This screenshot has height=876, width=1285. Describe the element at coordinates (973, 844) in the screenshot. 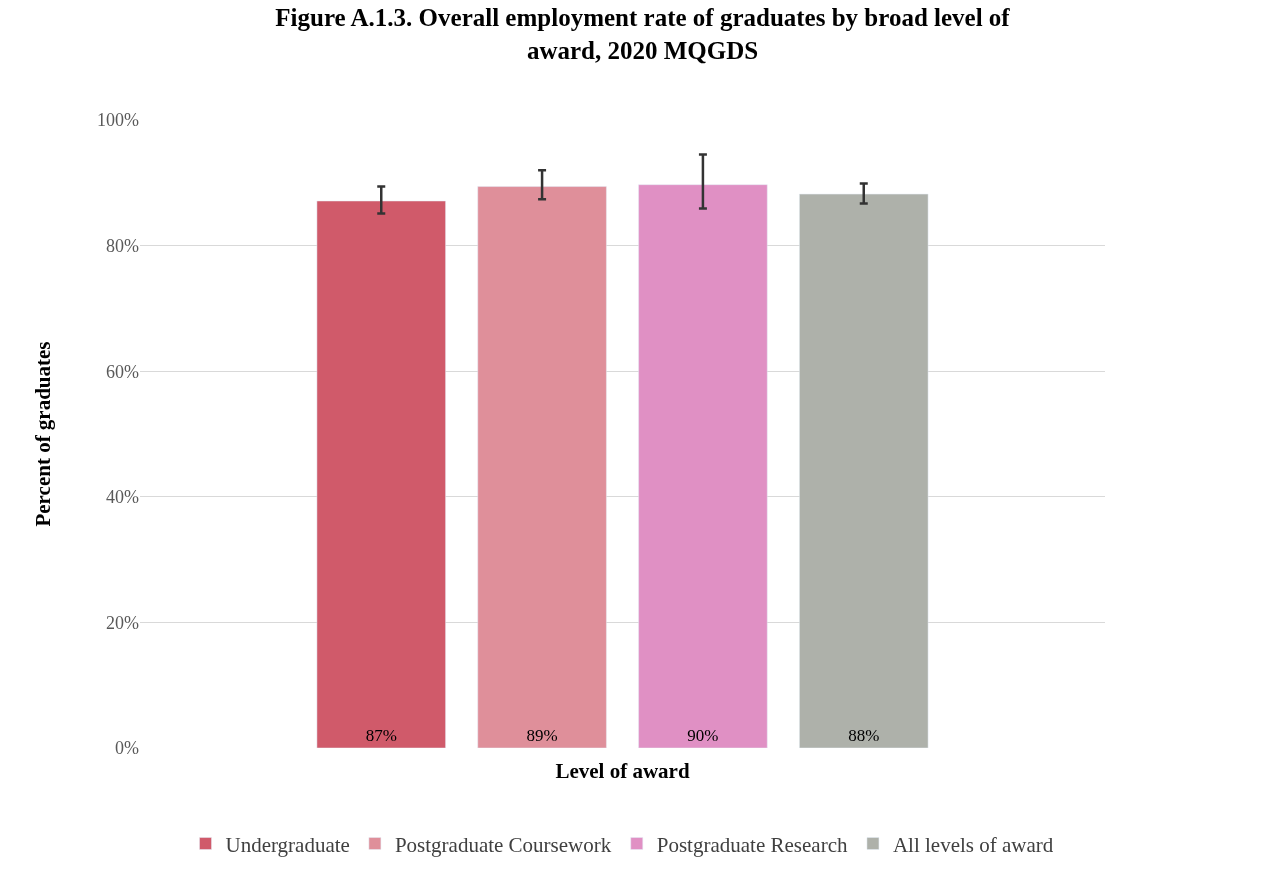

I see `legend-label: All levels of award` at that location.